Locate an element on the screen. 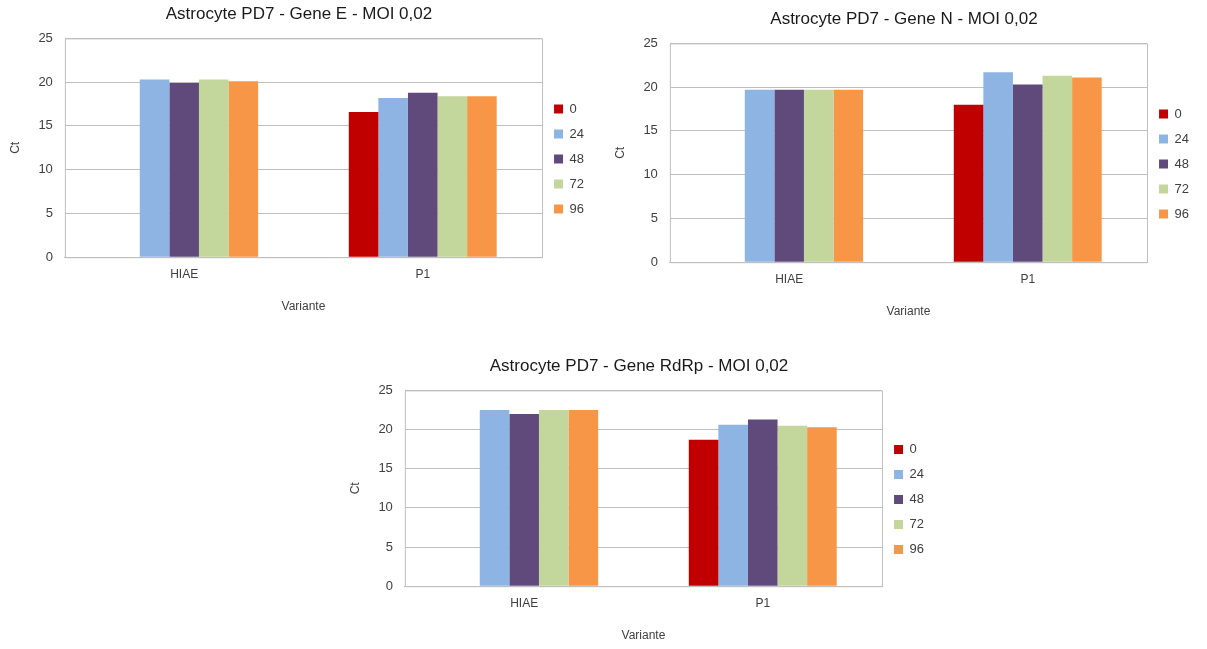 Image resolution: width=1207 pixels, height=649 pixels. chart-title: Astrocyte PD7 - Gene E - MOI 0,02 is located at coordinates (299, 13).